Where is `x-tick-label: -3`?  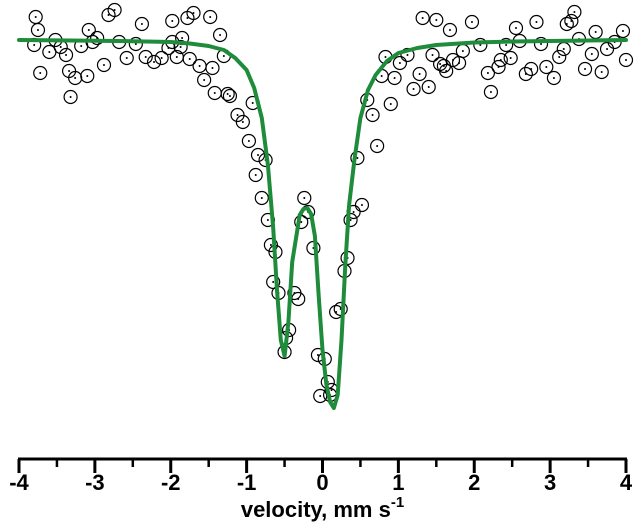
x-tick-label: -3 is located at coordinates (95, 482).